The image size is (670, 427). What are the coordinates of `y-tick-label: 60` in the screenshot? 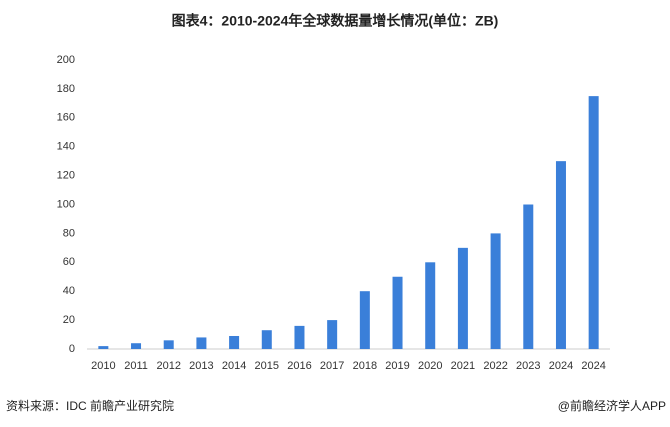 It's located at (69, 262).